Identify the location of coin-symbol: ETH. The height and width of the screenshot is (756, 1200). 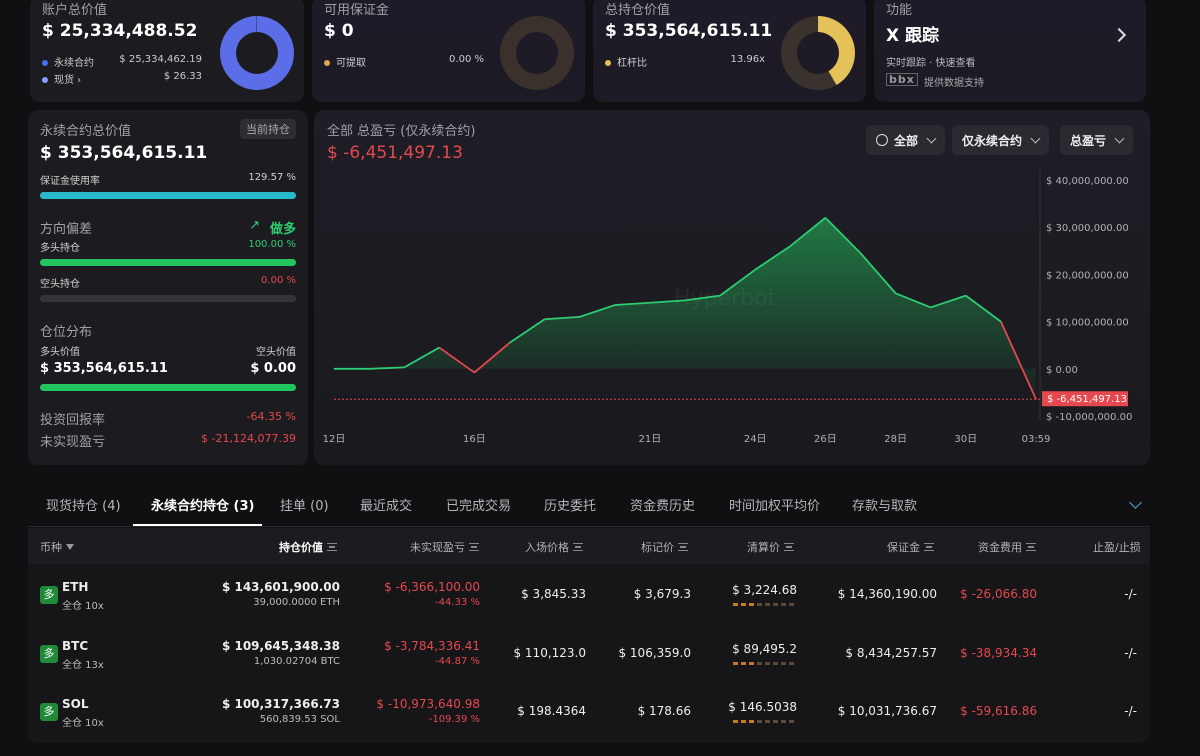
(75, 587).